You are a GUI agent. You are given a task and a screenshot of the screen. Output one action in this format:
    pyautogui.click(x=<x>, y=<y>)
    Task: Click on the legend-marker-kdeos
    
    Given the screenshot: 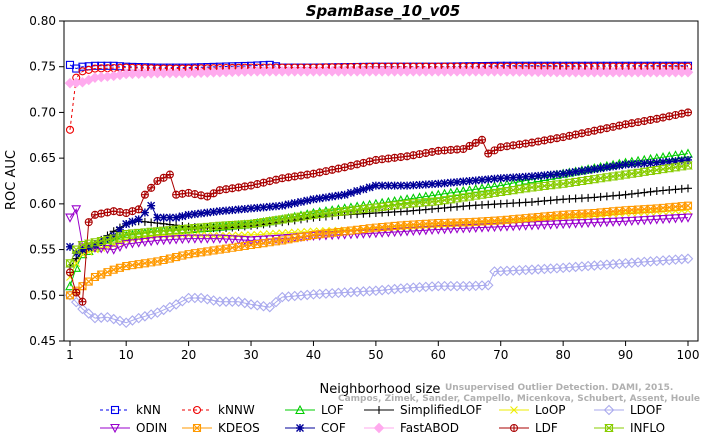 What is the action you would take?
    pyautogui.click(x=197, y=428)
    